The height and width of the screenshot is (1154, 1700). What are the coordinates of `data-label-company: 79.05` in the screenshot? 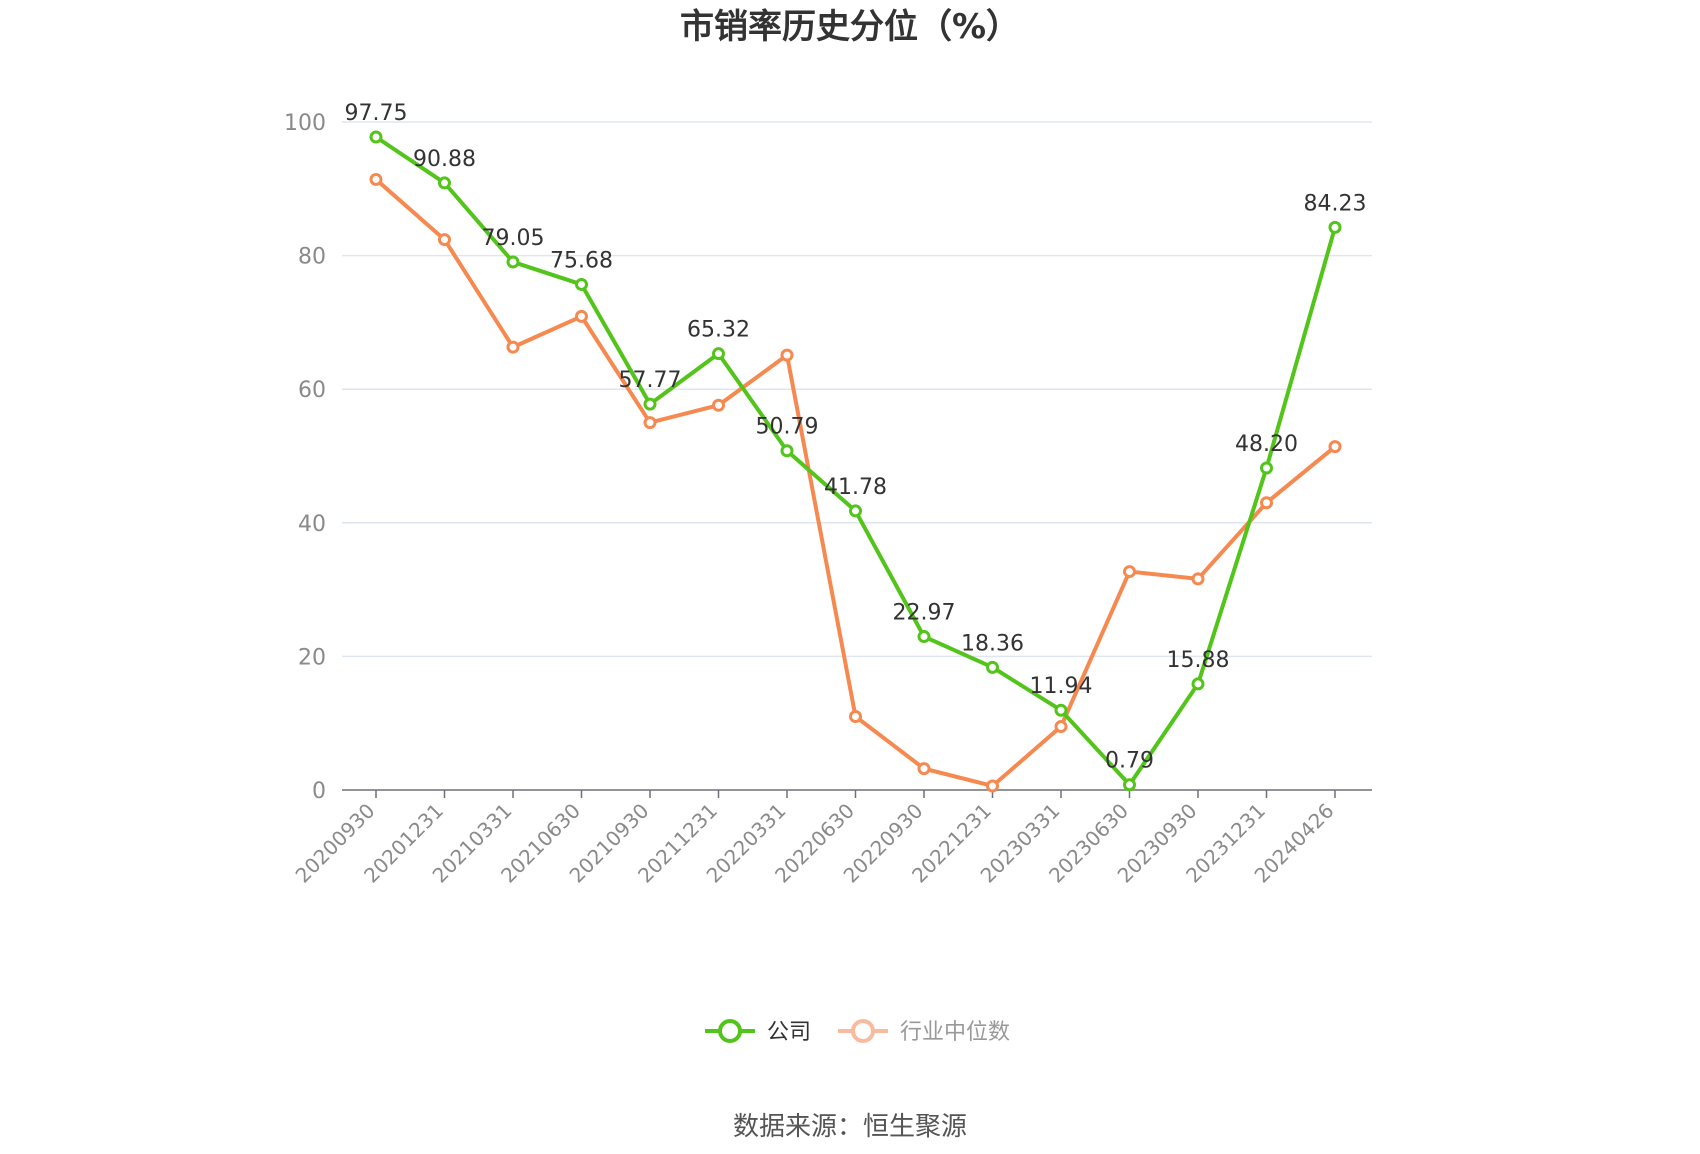 It's located at (513, 238).